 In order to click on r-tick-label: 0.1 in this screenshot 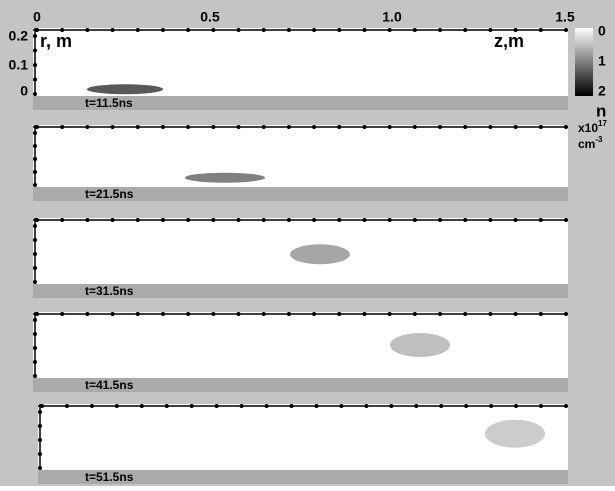, I will do `click(19, 65)`.